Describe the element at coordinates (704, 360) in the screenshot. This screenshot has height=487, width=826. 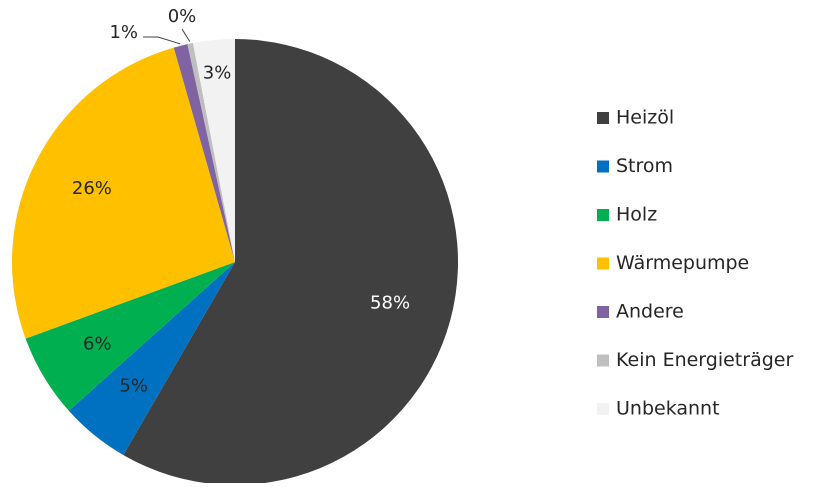
I see `legend-label: Kein Energieträger` at that location.